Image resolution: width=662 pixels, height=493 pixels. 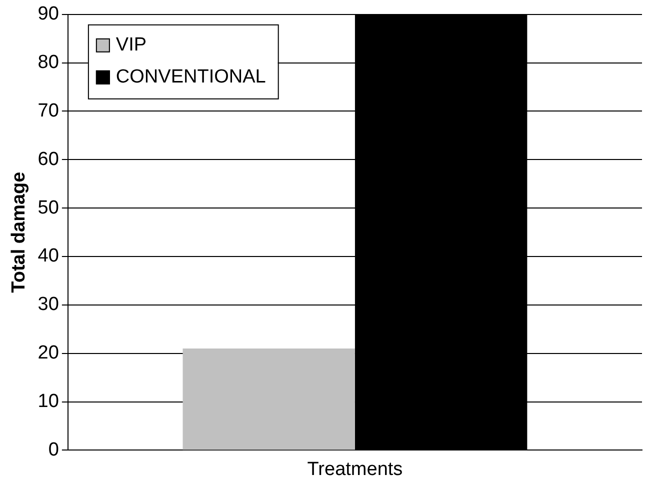 What do you see at coordinates (131, 45) in the screenshot?
I see `legend-label: VIP` at bounding box center [131, 45].